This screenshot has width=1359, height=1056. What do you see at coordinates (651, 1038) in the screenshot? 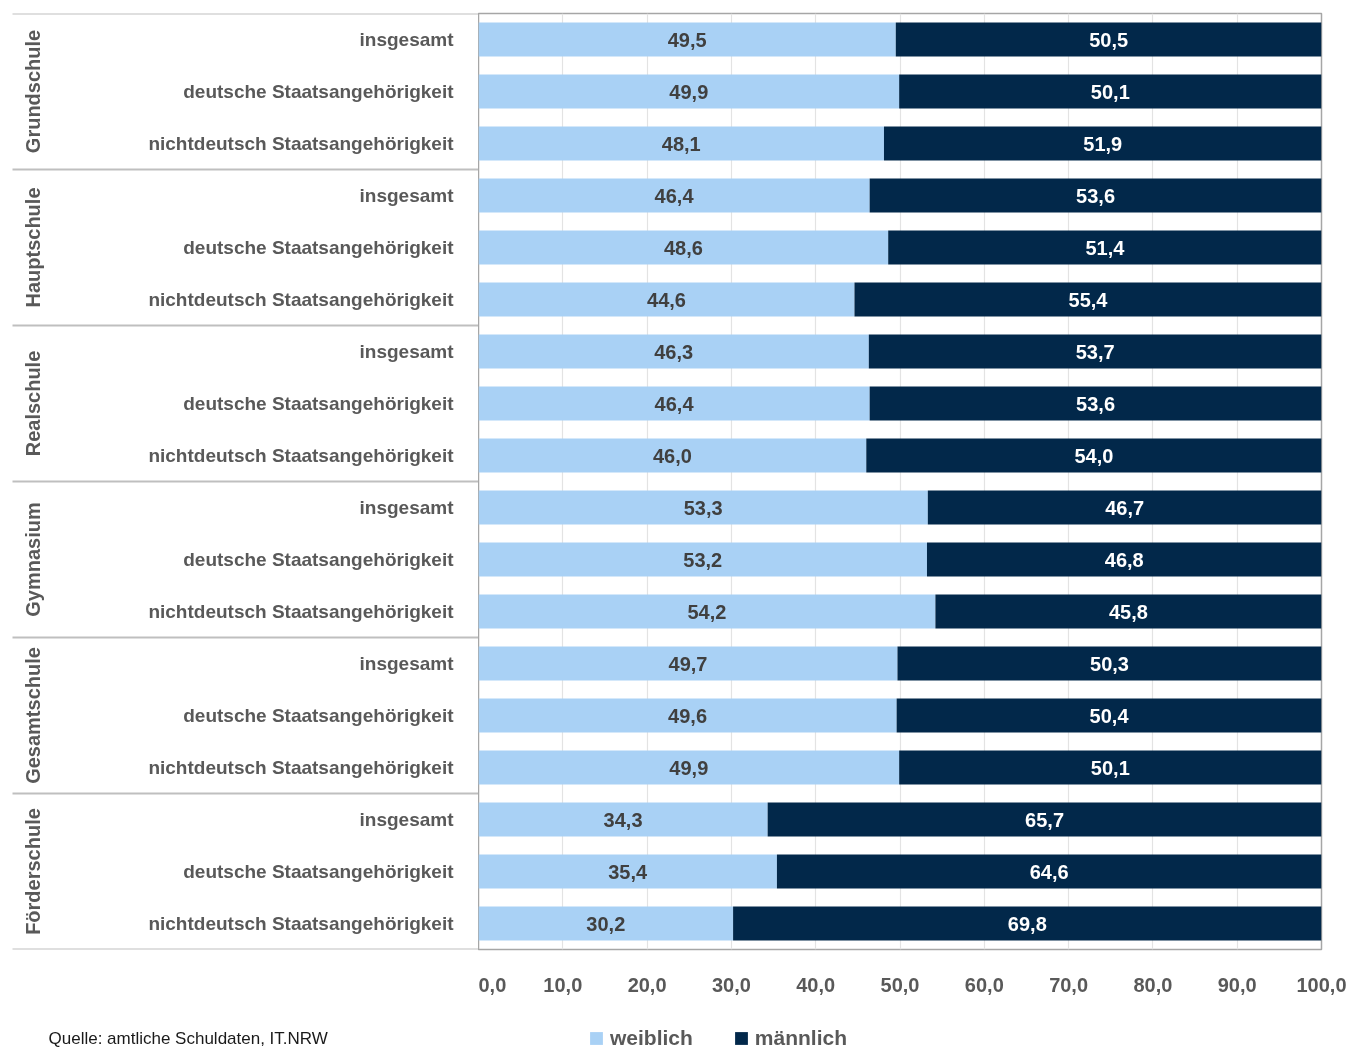
I see `legend-label: weiblich` at bounding box center [651, 1038].